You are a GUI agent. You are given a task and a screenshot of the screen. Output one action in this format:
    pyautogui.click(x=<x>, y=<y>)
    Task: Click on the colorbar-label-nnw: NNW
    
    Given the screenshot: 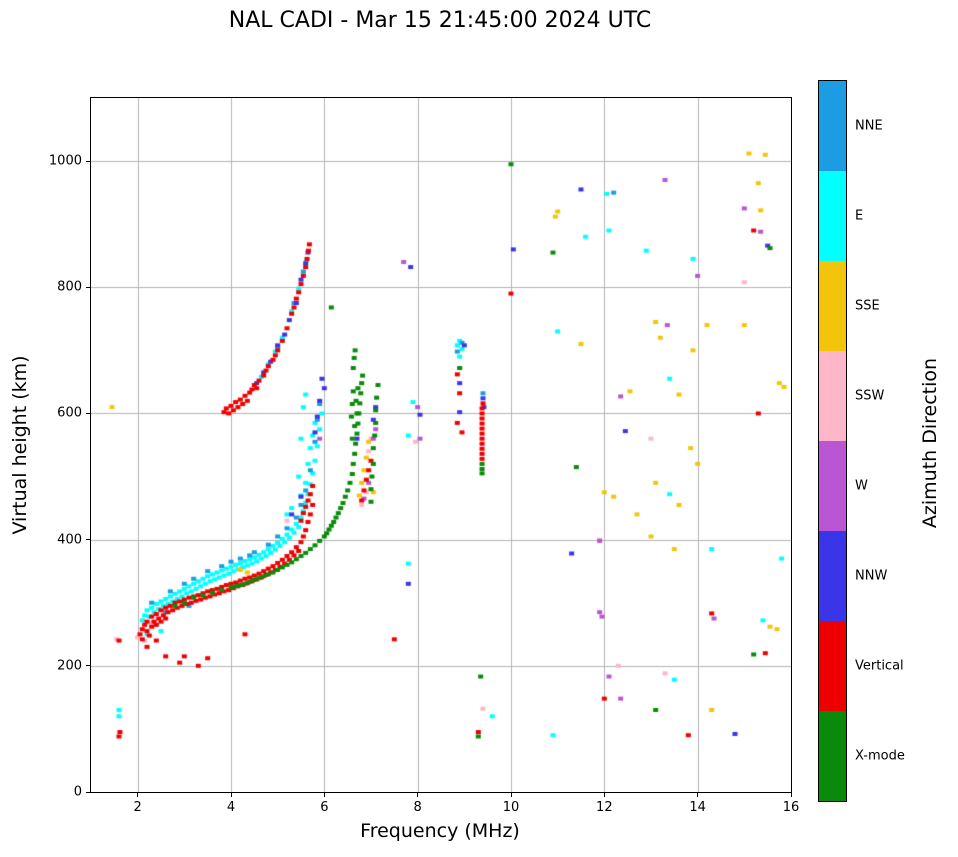 What is the action you would take?
    pyautogui.click(x=871, y=576)
    